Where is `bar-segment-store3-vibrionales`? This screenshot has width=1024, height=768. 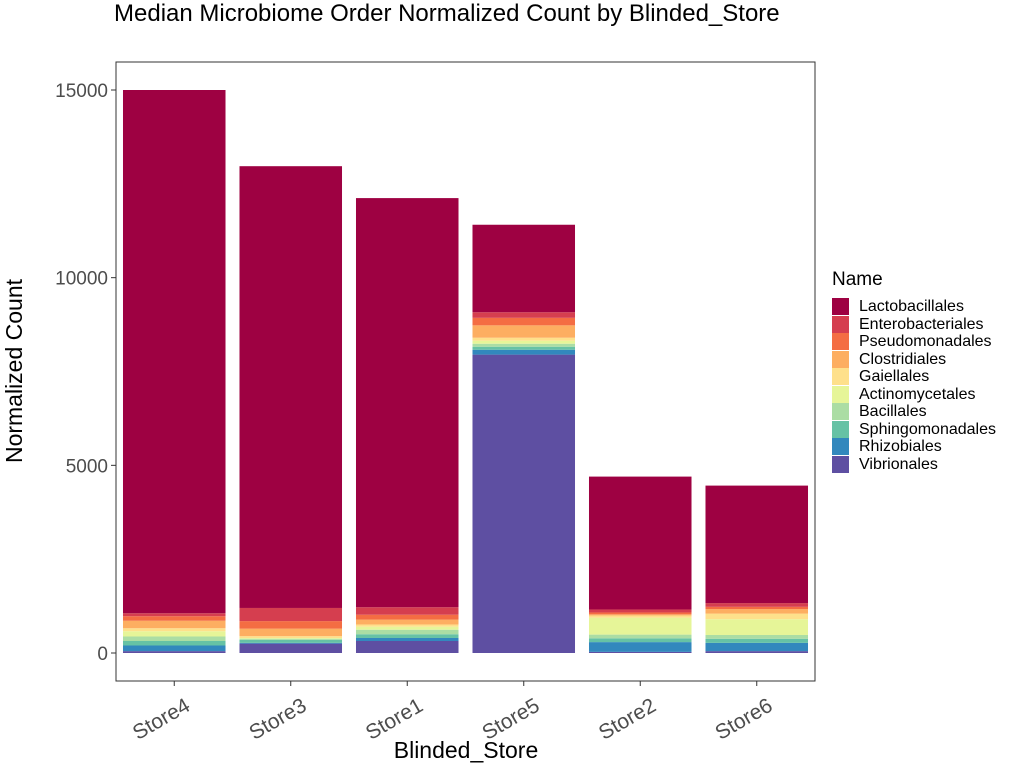 bar-segment-store3-vibrionales is located at coordinates (291, 648).